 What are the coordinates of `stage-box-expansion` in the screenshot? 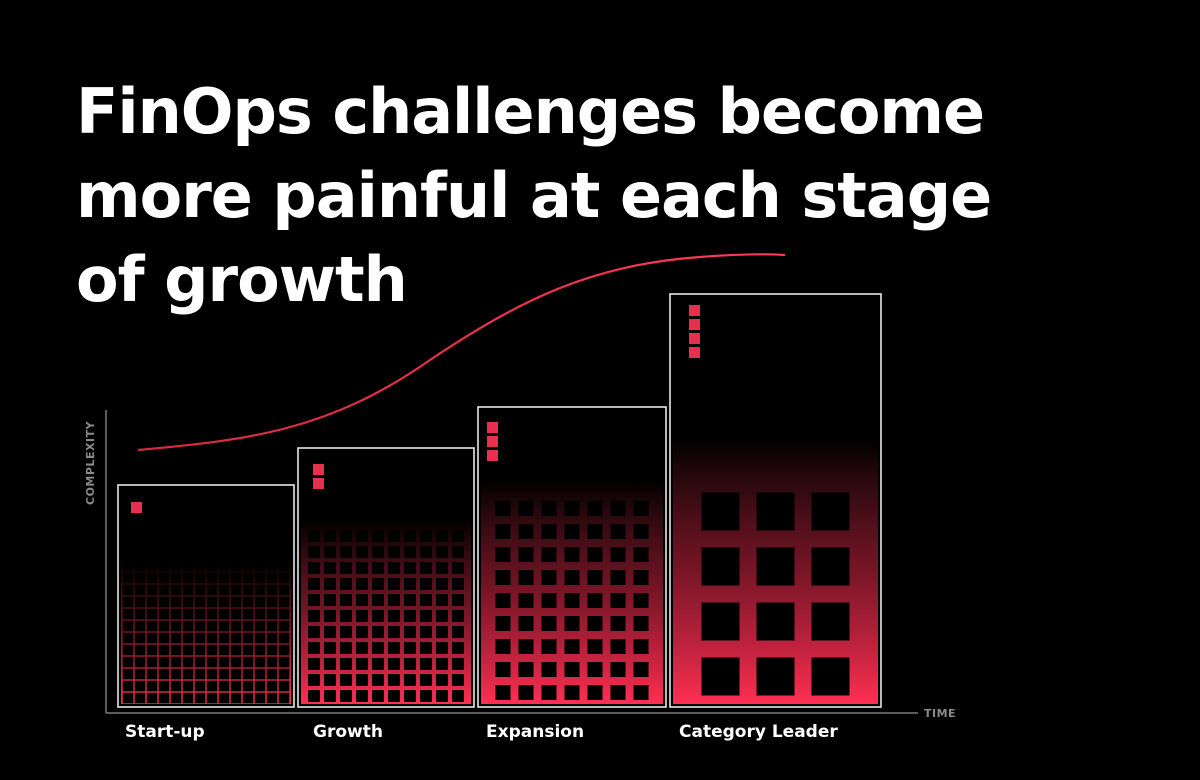 It's located at (572, 557).